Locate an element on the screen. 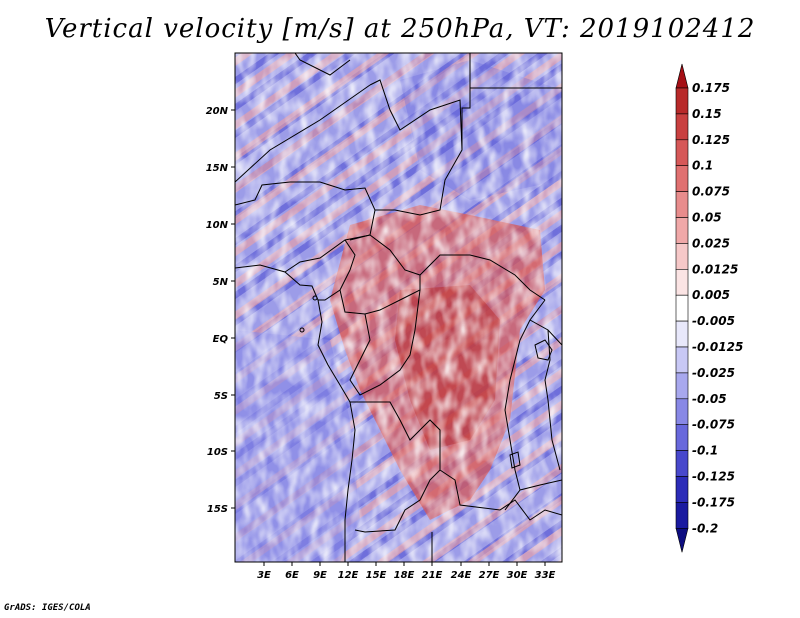  colorbar-bottom-arrow is located at coordinates (682, 540).